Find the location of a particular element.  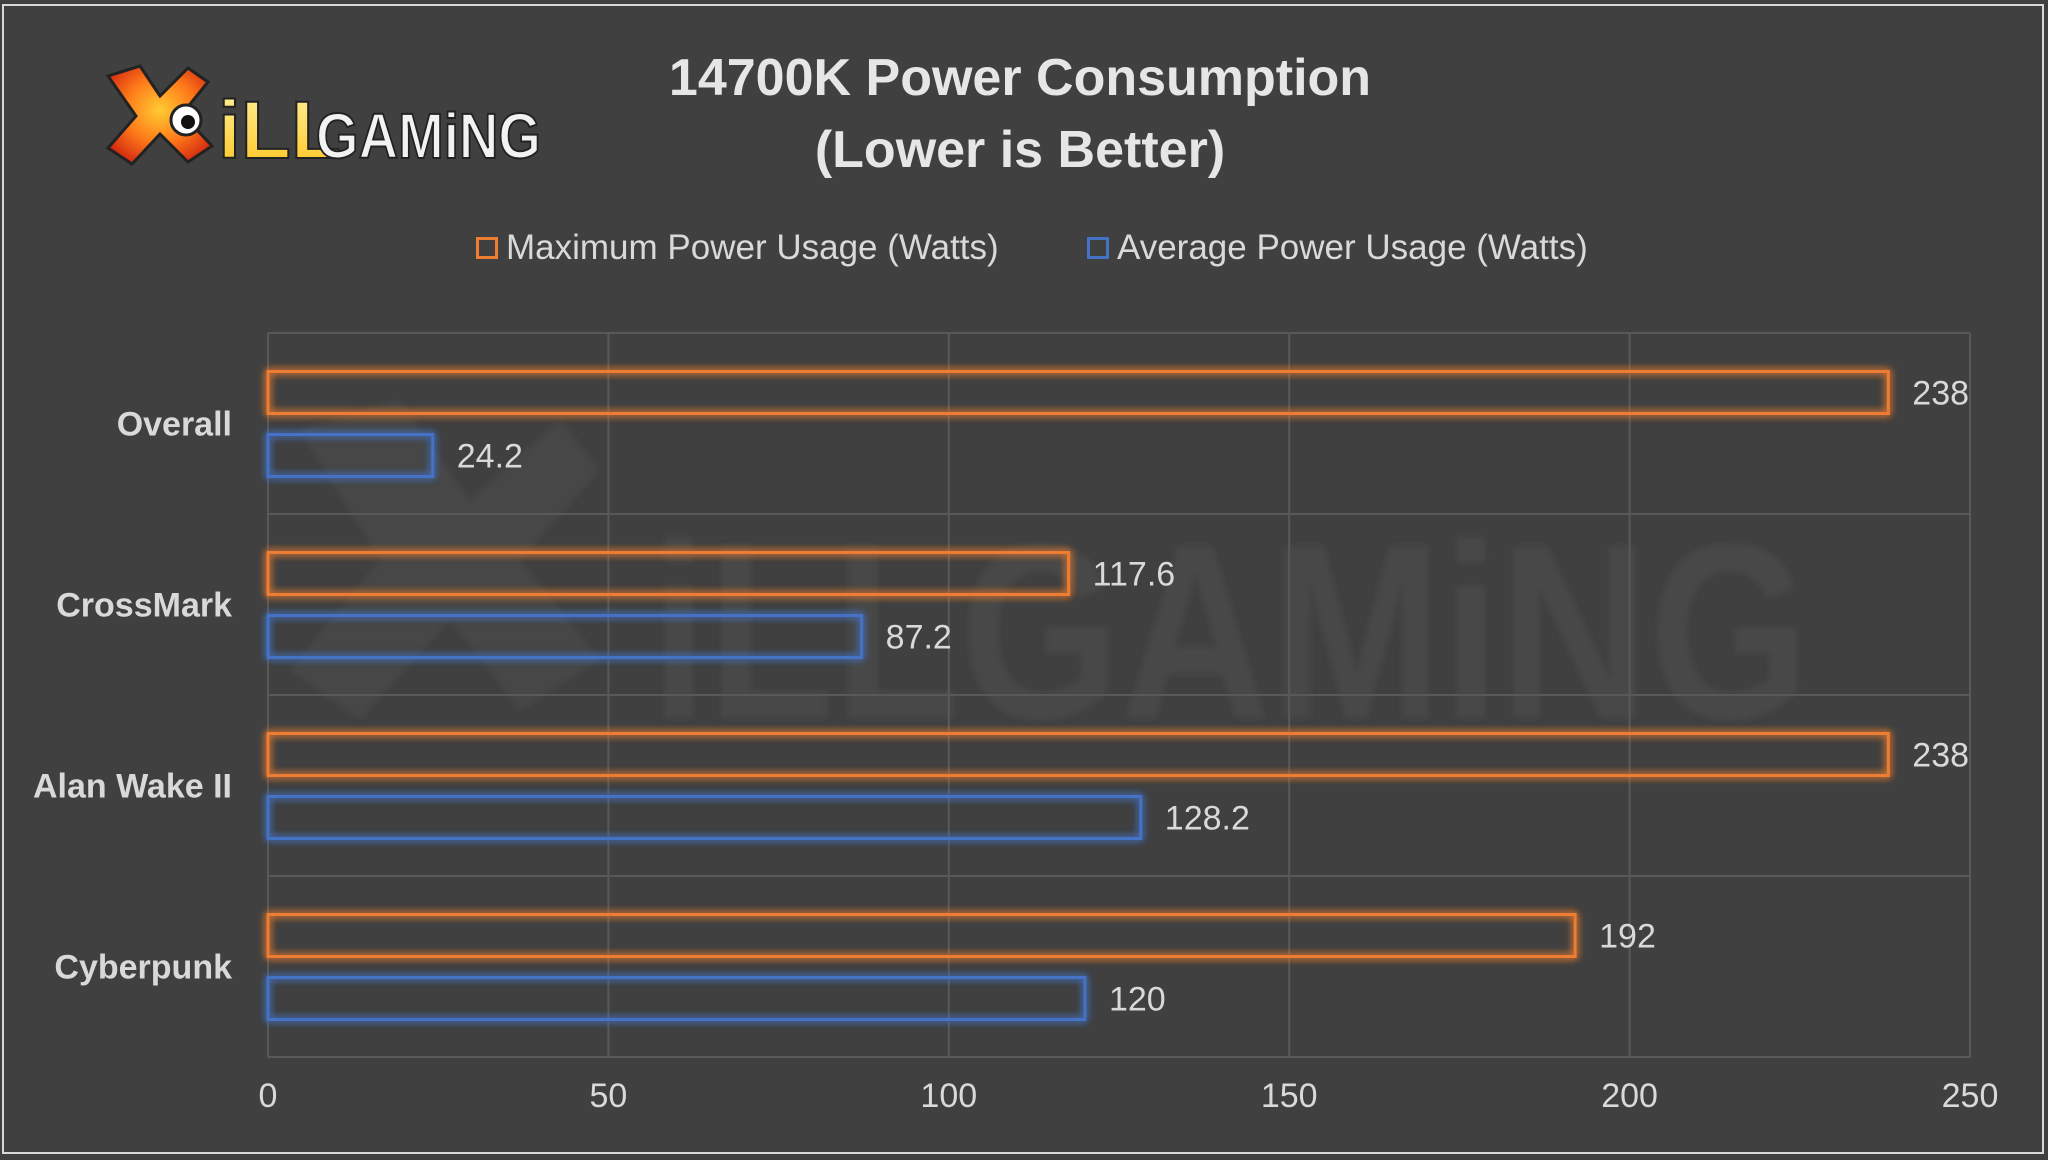

data-label: 128.2 is located at coordinates (1207, 819).